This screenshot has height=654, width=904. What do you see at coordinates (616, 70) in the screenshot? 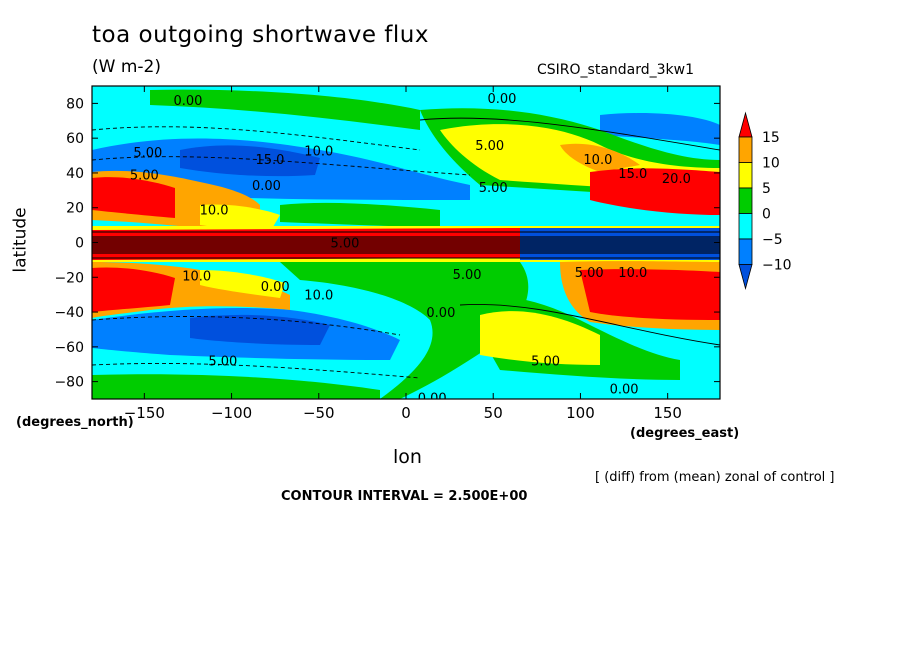
I see `model-name: CSIRO_standard_3kw1` at bounding box center [616, 70].